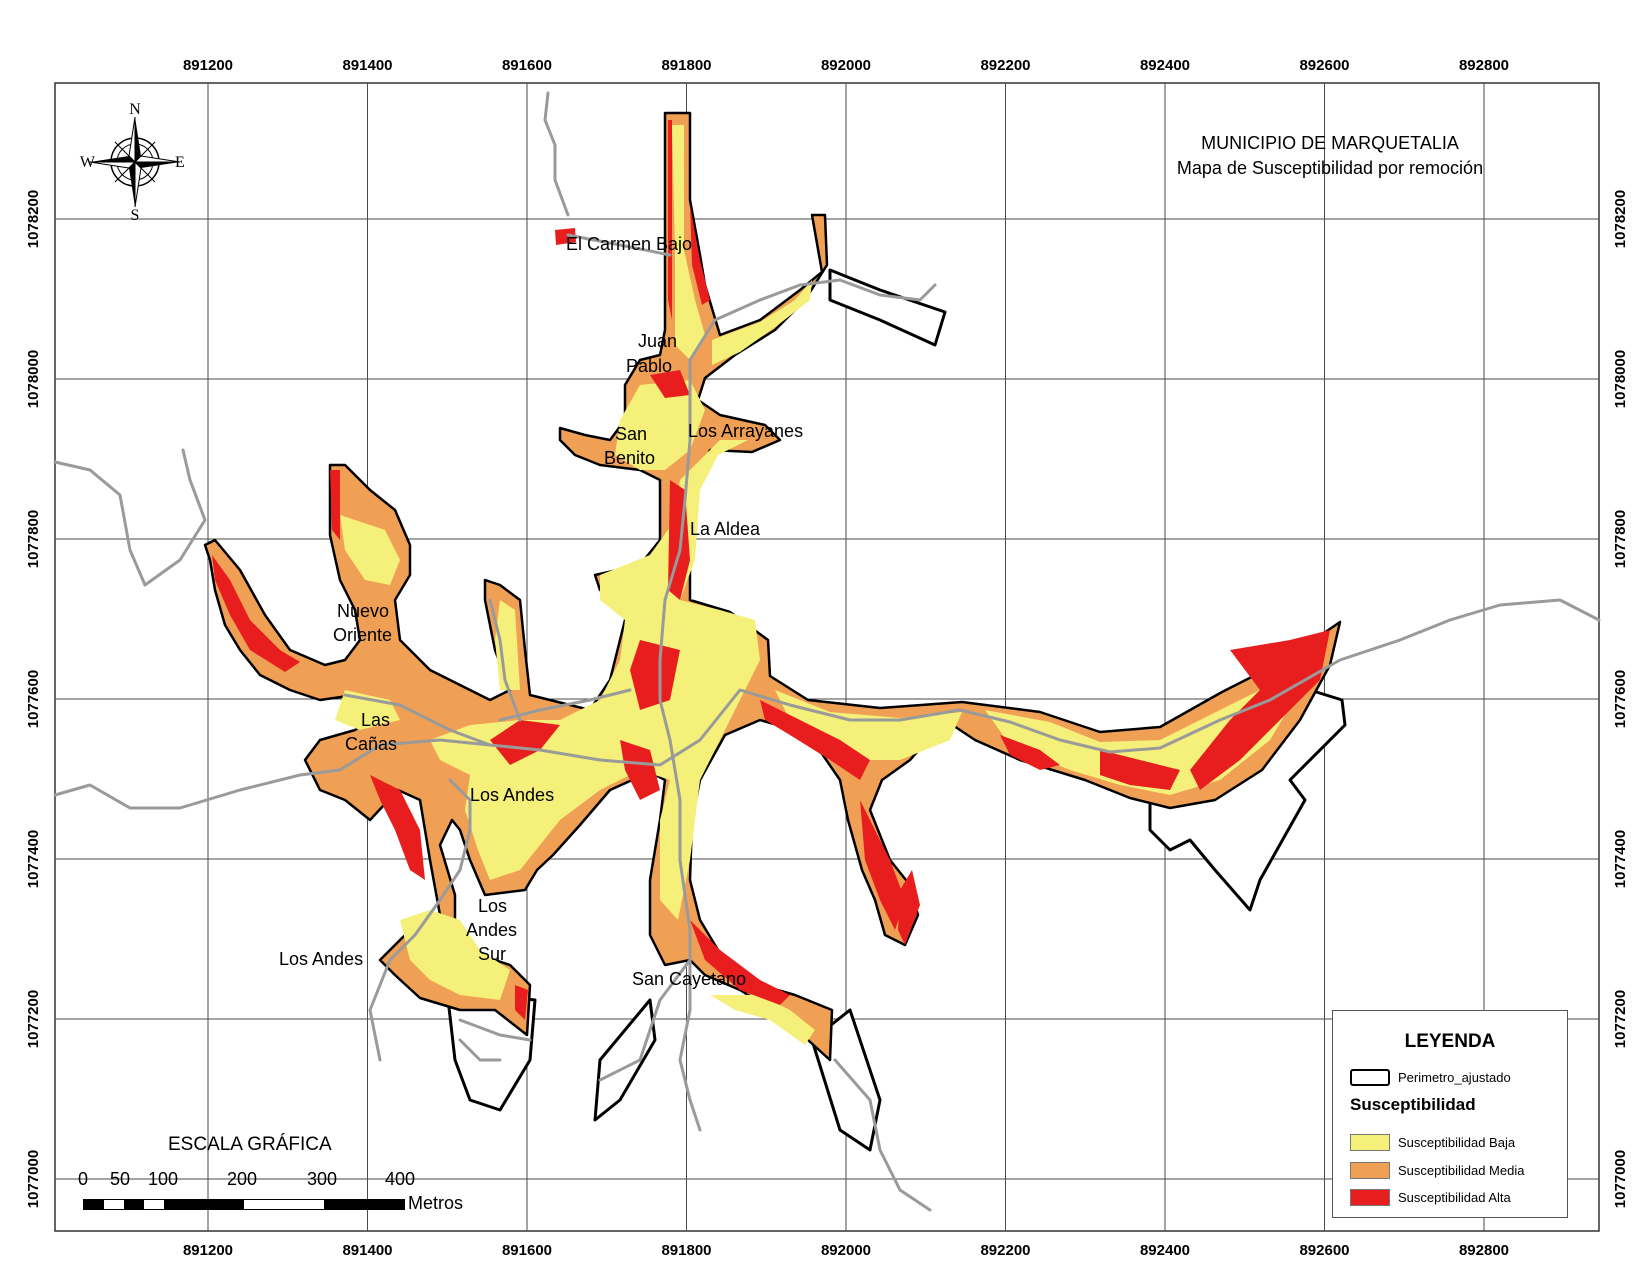  Describe the element at coordinates (33, 1019) in the screenshot. I see `y-tick-left-1077200: 1077200` at that location.